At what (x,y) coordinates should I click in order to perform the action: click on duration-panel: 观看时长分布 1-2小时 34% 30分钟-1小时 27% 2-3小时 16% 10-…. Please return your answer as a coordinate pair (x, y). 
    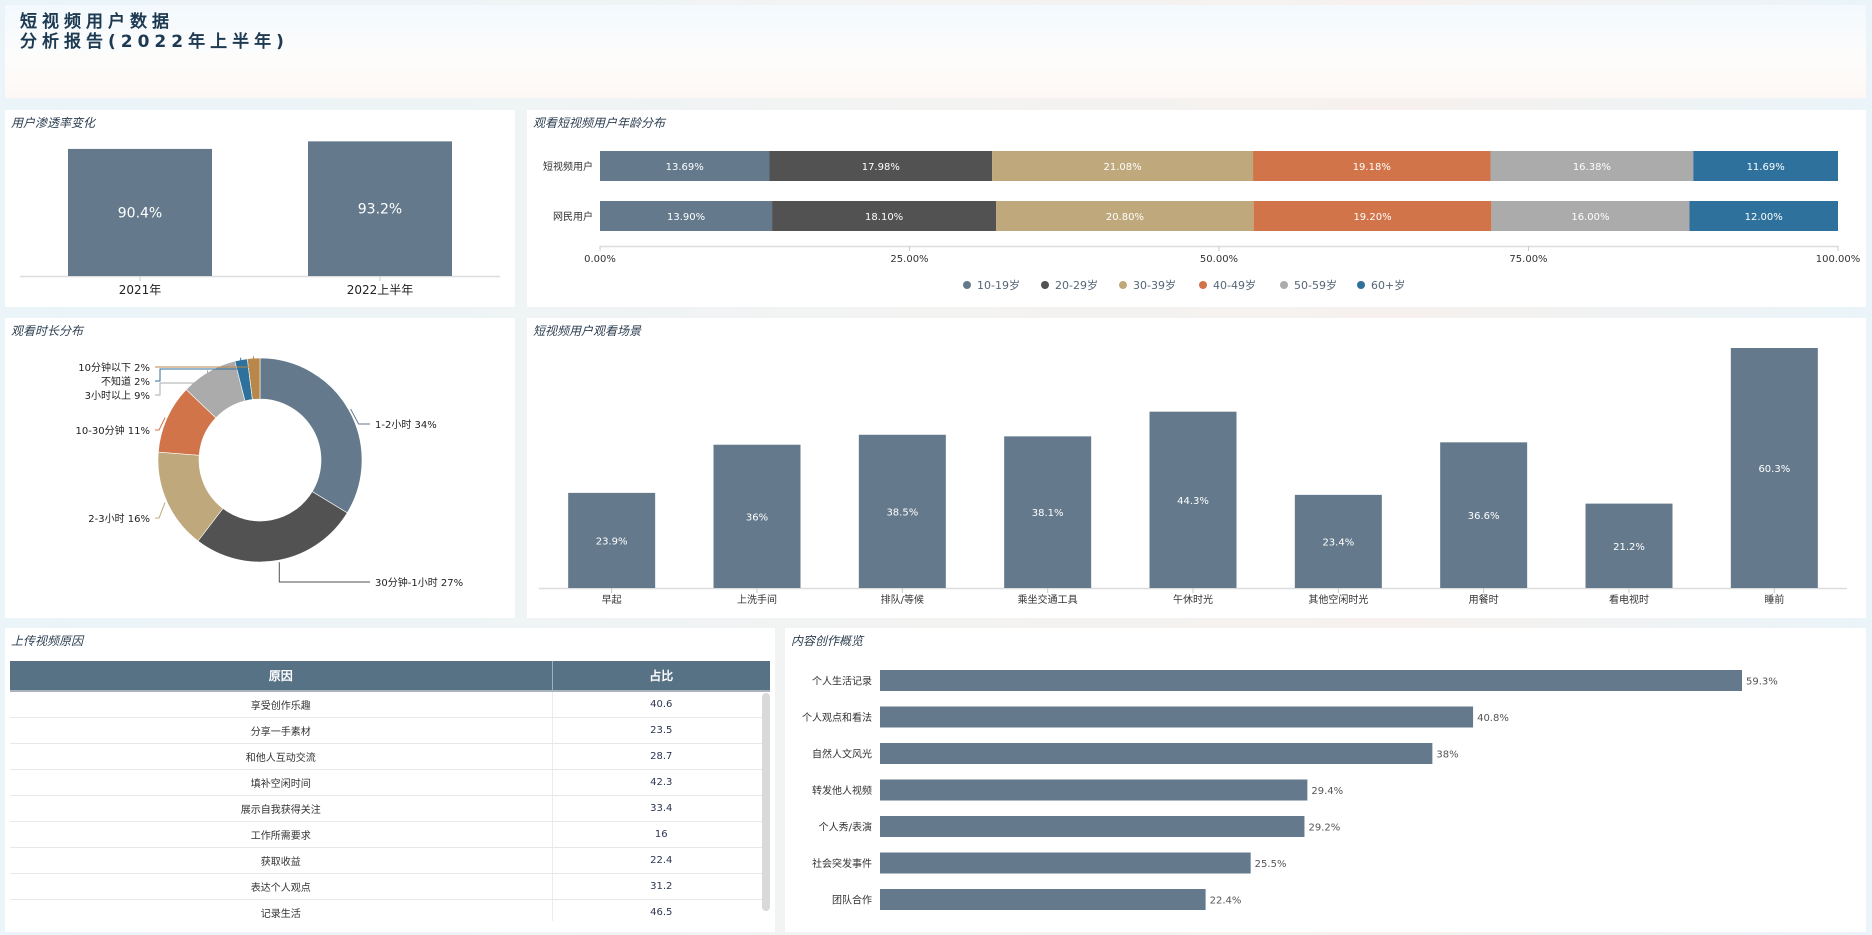
    Looking at the image, I should click on (260, 468).